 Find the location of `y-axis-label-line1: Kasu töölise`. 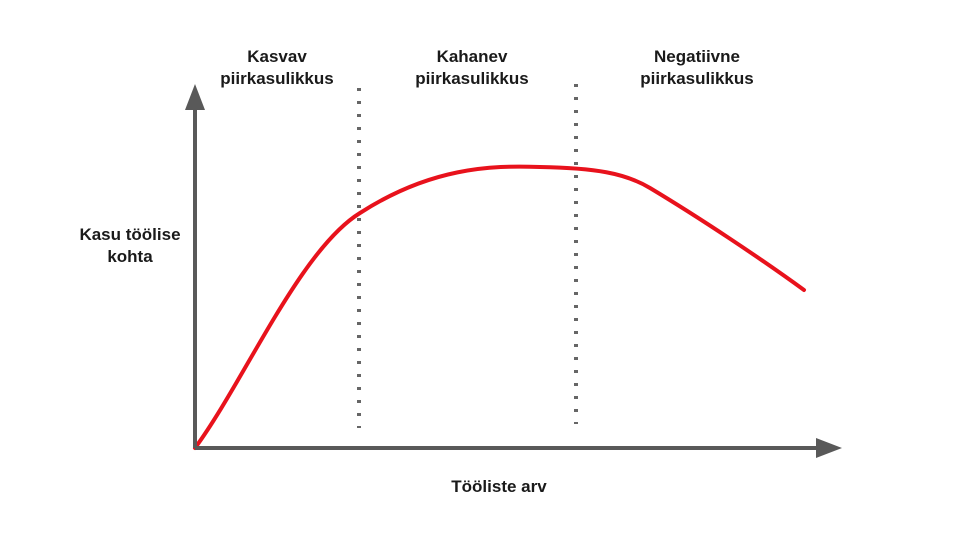

y-axis-label-line1: Kasu töölise is located at coordinates (130, 234).